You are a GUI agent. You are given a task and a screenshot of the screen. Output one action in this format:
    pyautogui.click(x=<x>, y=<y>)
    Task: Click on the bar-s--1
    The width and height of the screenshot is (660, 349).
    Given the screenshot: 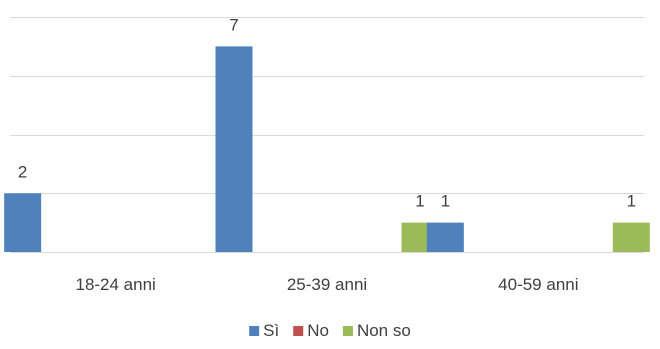 What is the action you would take?
    pyautogui.click(x=234, y=149)
    